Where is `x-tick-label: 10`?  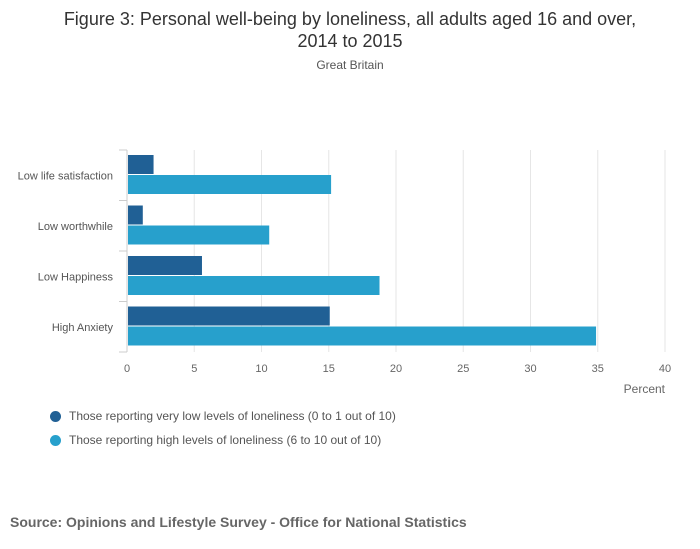
x-tick-label: 10 is located at coordinates (261, 369).